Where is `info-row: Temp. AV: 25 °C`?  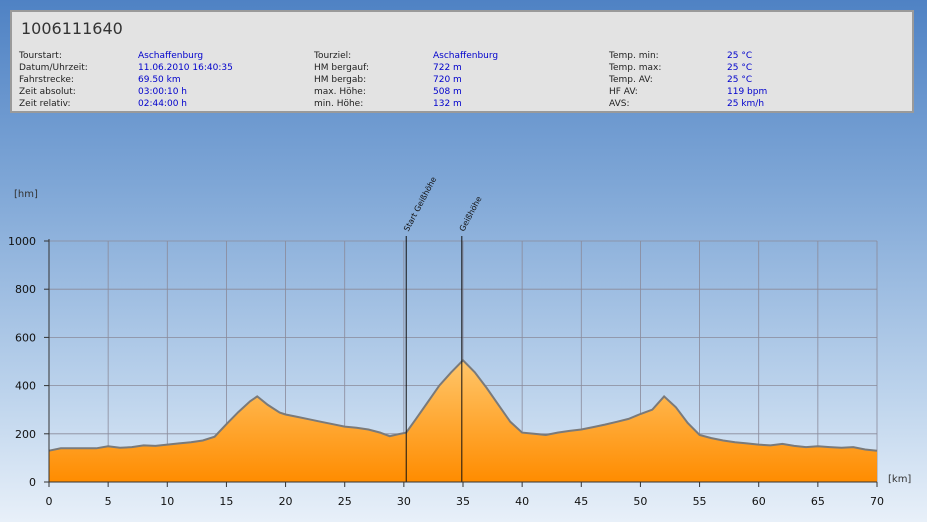
info-row: Temp. AV: 25 °C is located at coordinates (688, 80).